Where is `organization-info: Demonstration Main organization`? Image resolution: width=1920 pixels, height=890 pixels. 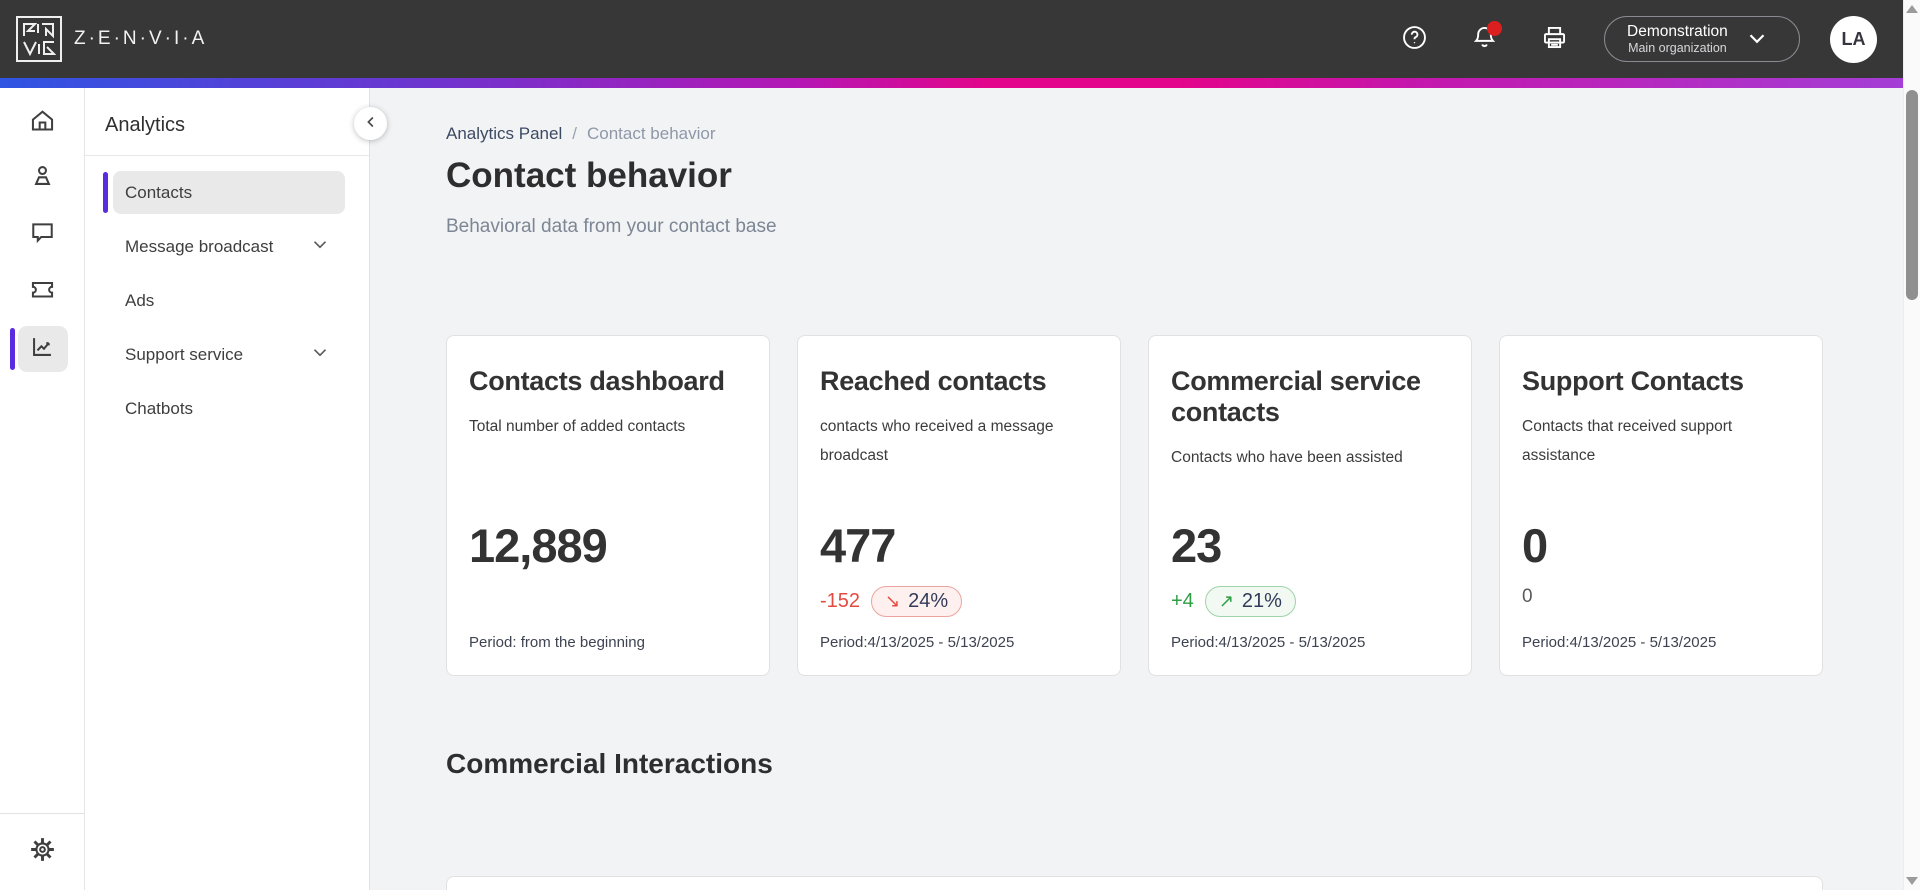 organization-info: Demonstration Main organization is located at coordinates (1677, 39).